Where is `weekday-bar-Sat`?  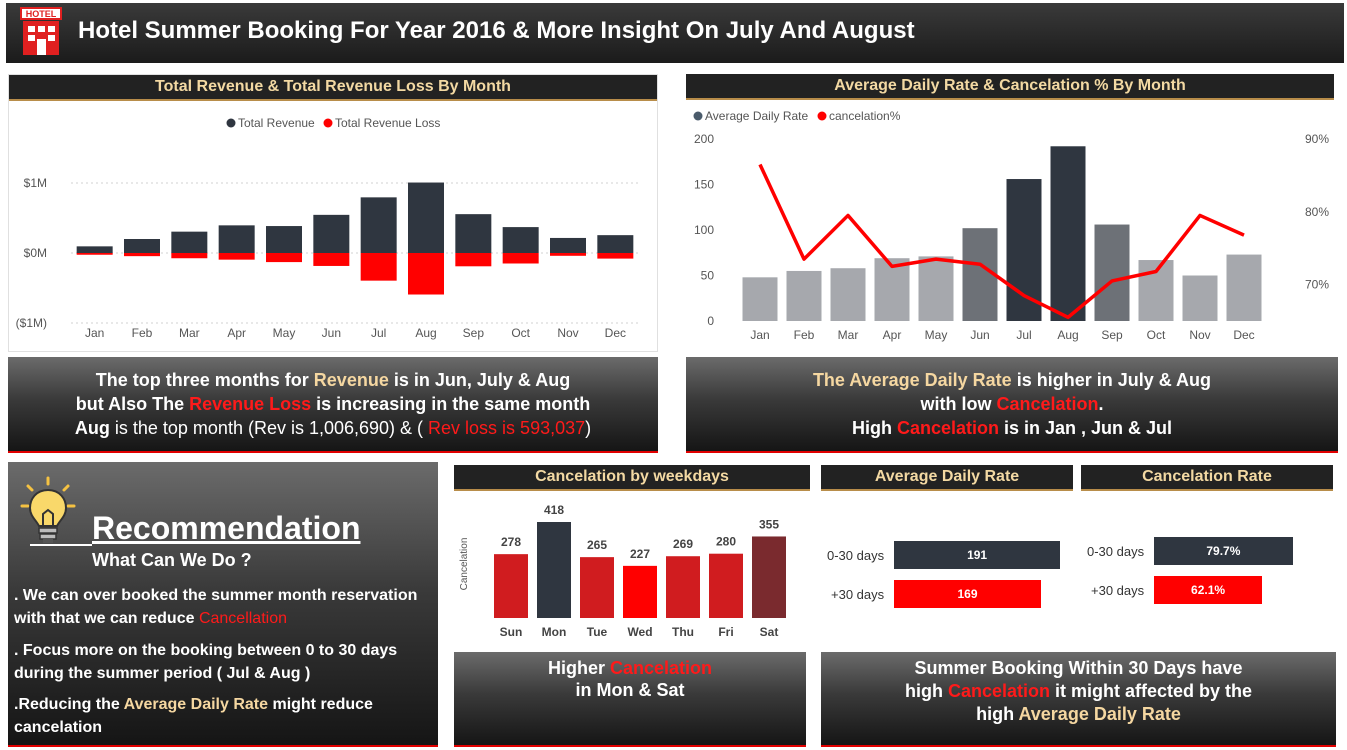
weekday-bar-Sat is located at coordinates (769, 577).